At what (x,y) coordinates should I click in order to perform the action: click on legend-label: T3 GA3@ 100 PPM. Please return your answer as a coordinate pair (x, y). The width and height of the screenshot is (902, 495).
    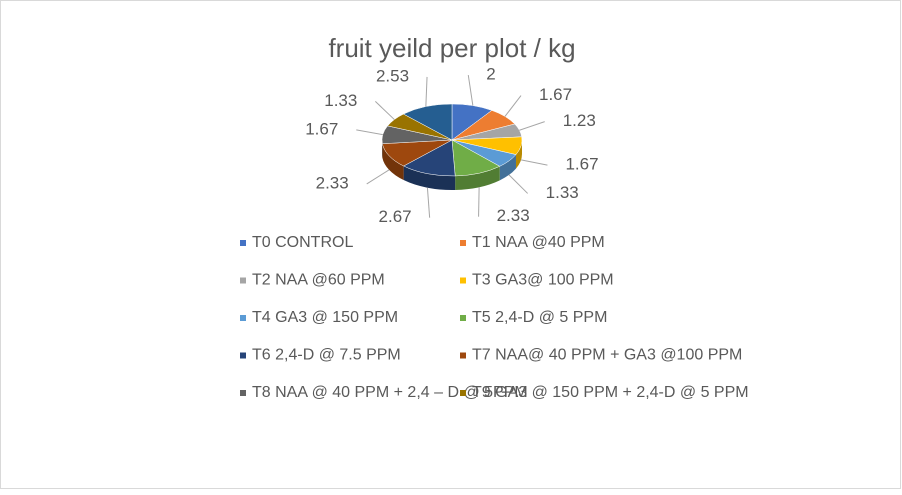
    Looking at the image, I should click on (543, 280).